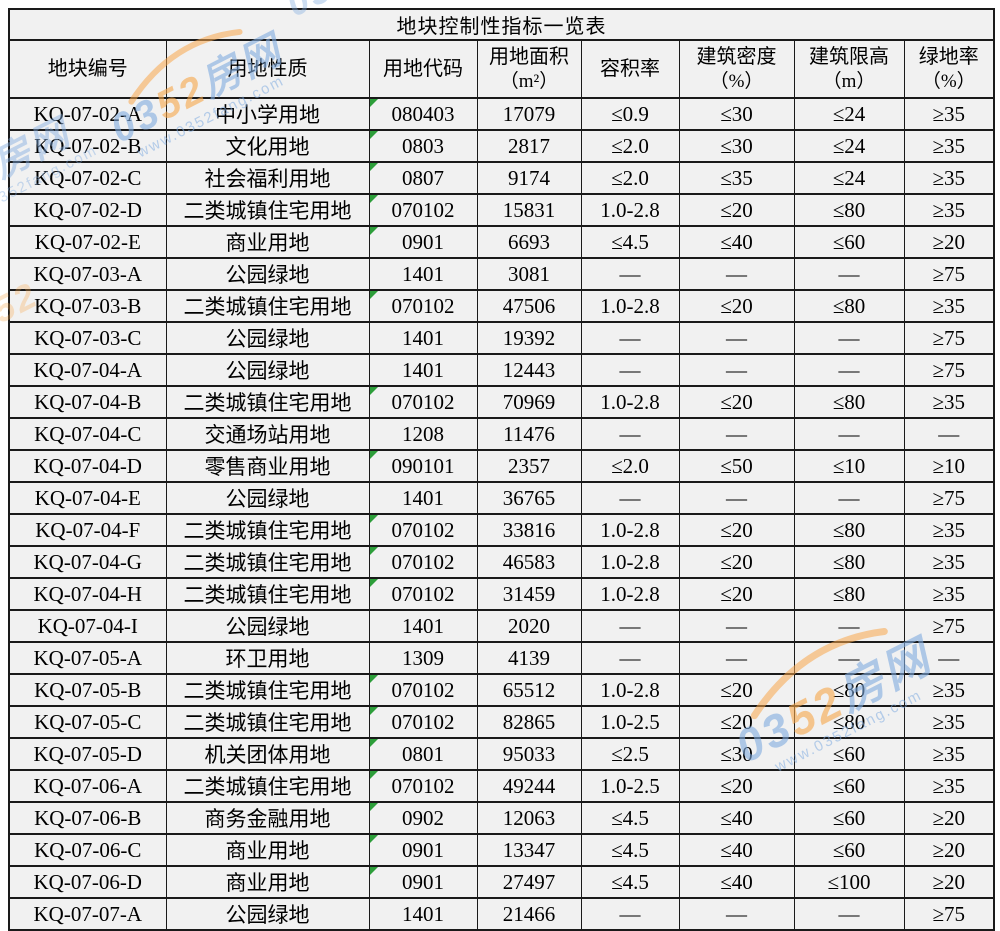 This screenshot has height=931, width=1000. What do you see at coordinates (87, 274) in the screenshot?
I see `cell-id: KQ-07-03-A` at bounding box center [87, 274].